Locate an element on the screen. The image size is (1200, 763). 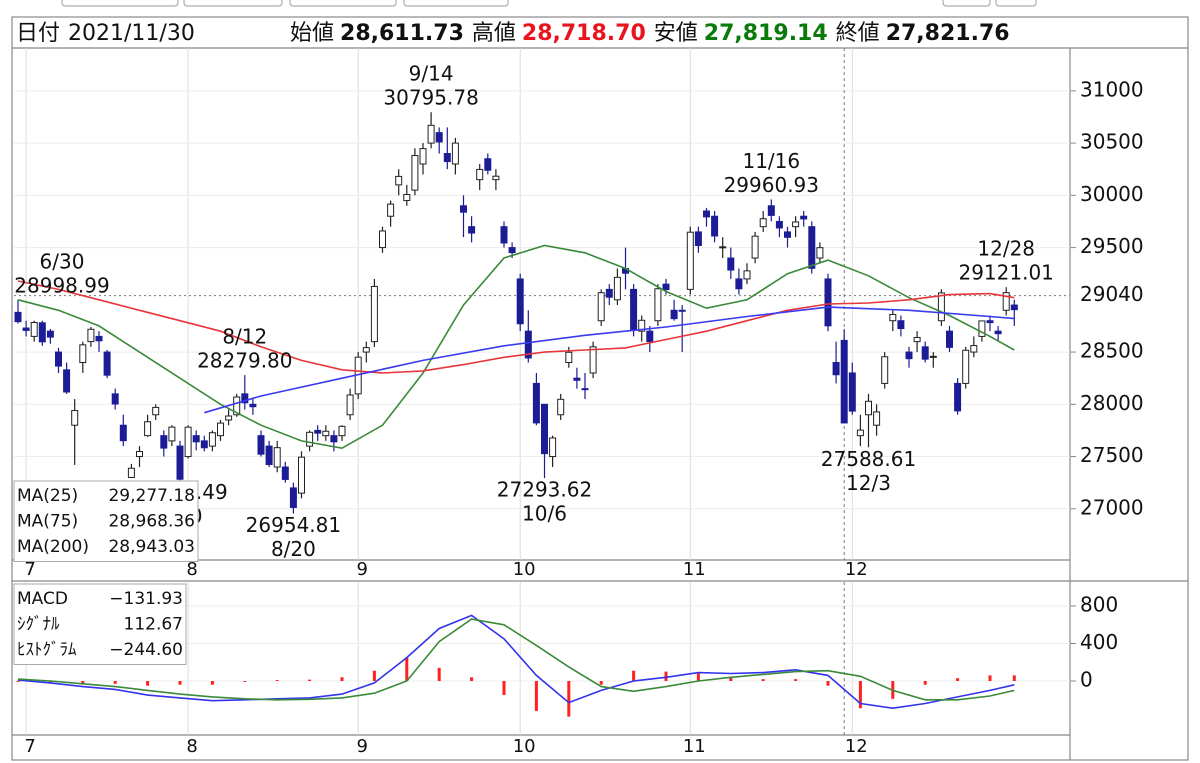
y-tick-label: 30000 is located at coordinates (1112, 194).